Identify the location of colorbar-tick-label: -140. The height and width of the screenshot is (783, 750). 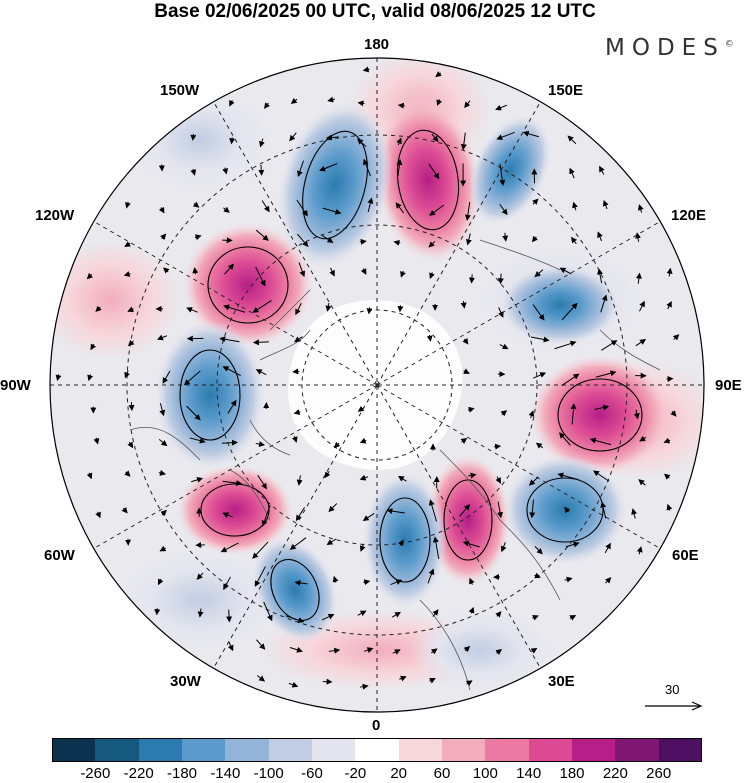
(225, 773).